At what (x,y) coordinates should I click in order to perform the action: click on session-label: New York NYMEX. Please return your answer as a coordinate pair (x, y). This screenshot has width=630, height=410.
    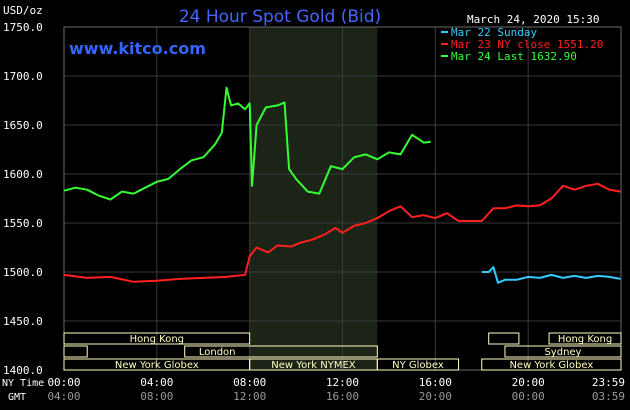
    Looking at the image, I should click on (313, 365).